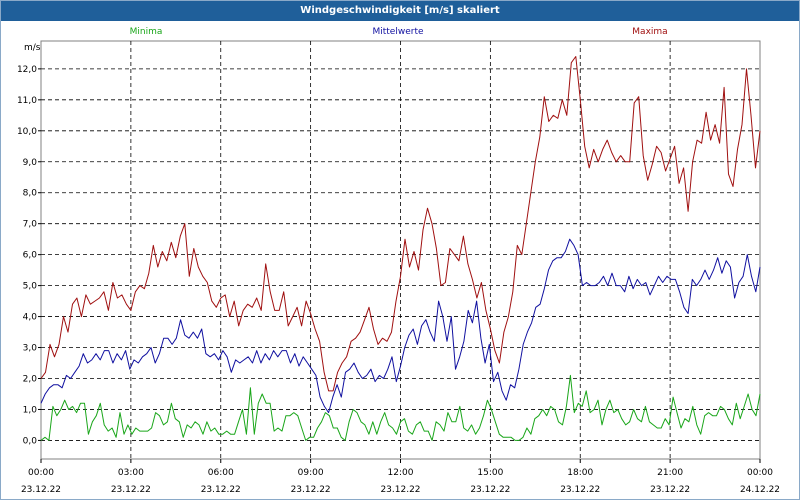 The height and width of the screenshot is (500, 800). I want to click on y-tick-label: 0,0, so click(30, 441).